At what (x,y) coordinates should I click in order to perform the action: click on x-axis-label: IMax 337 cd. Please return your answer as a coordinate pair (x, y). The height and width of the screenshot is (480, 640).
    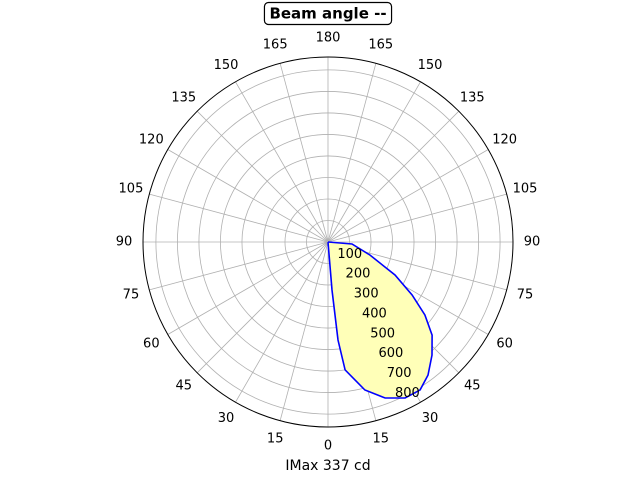
    Looking at the image, I should click on (327, 466).